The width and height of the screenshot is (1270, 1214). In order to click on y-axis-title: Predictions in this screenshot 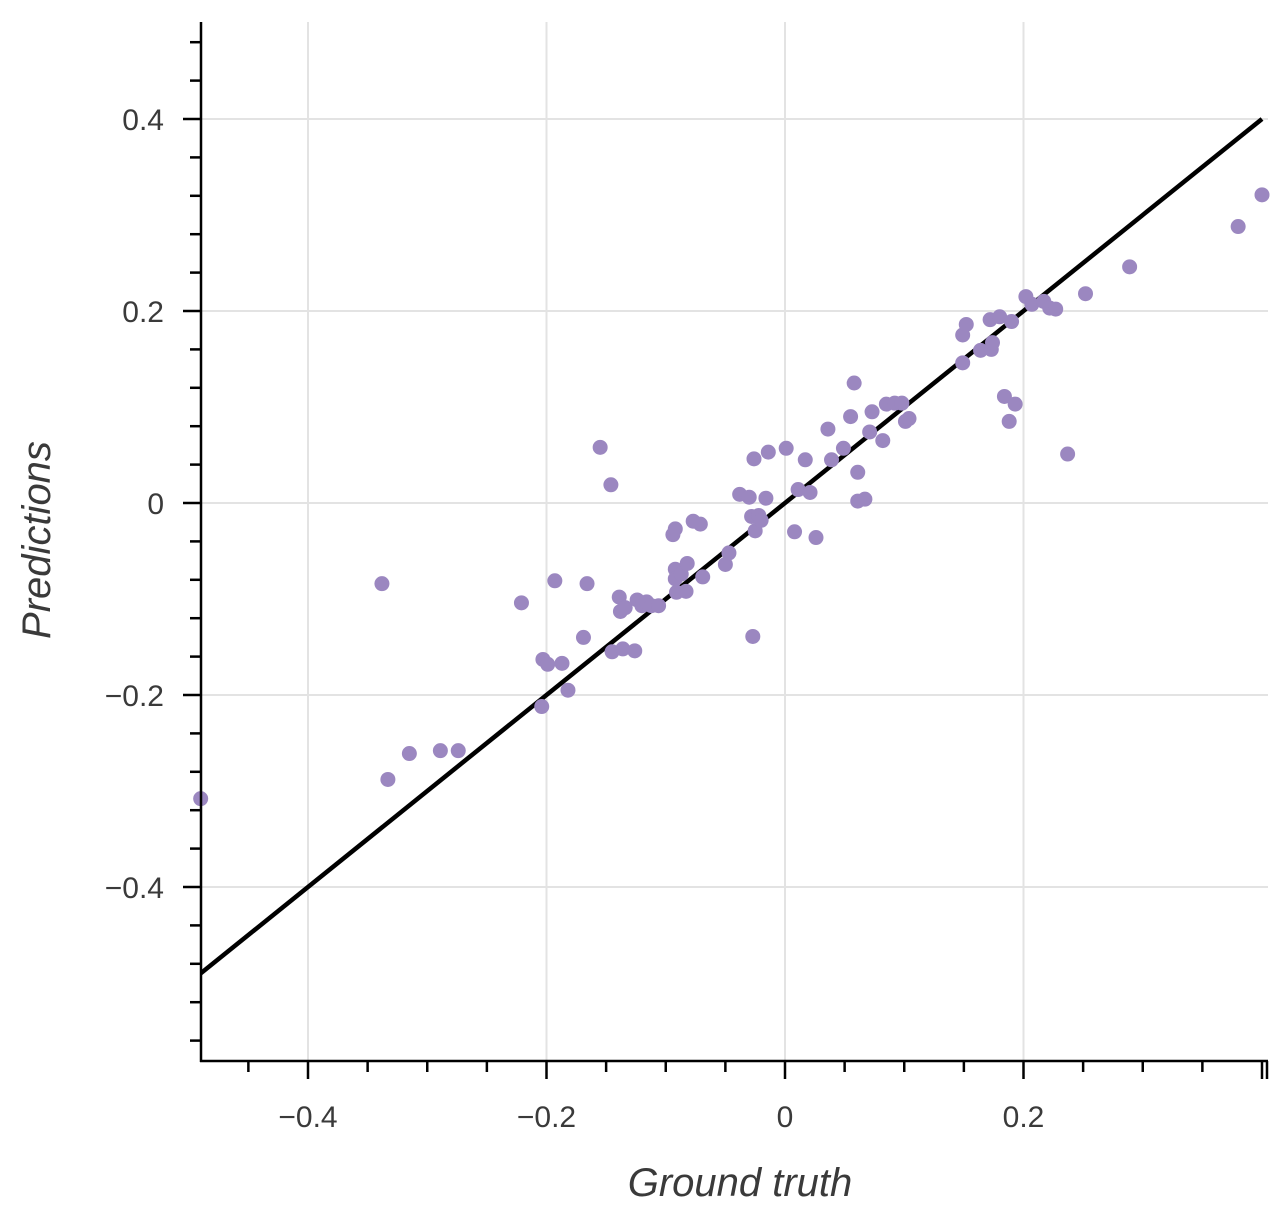, I will do `click(37, 540)`.